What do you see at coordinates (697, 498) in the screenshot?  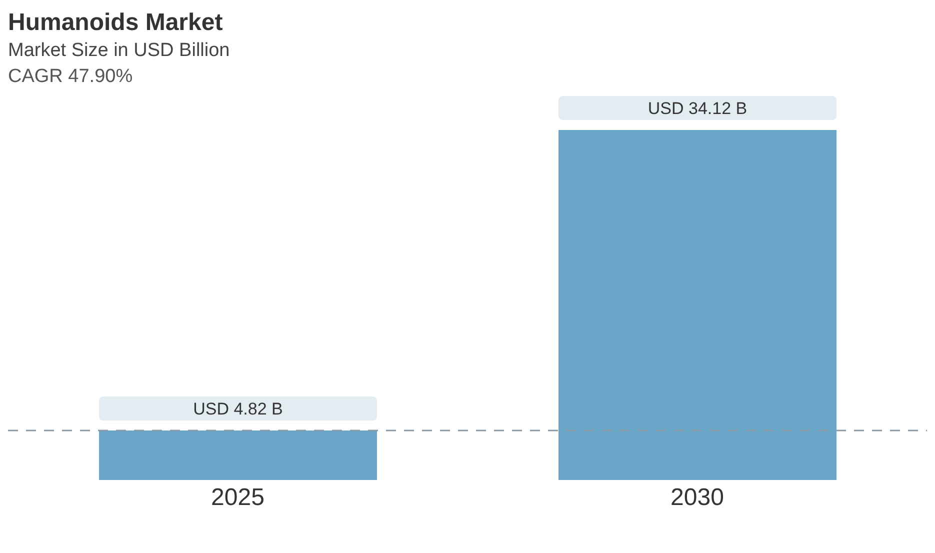 I see `x-tick-label: 2030` at bounding box center [697, 498].